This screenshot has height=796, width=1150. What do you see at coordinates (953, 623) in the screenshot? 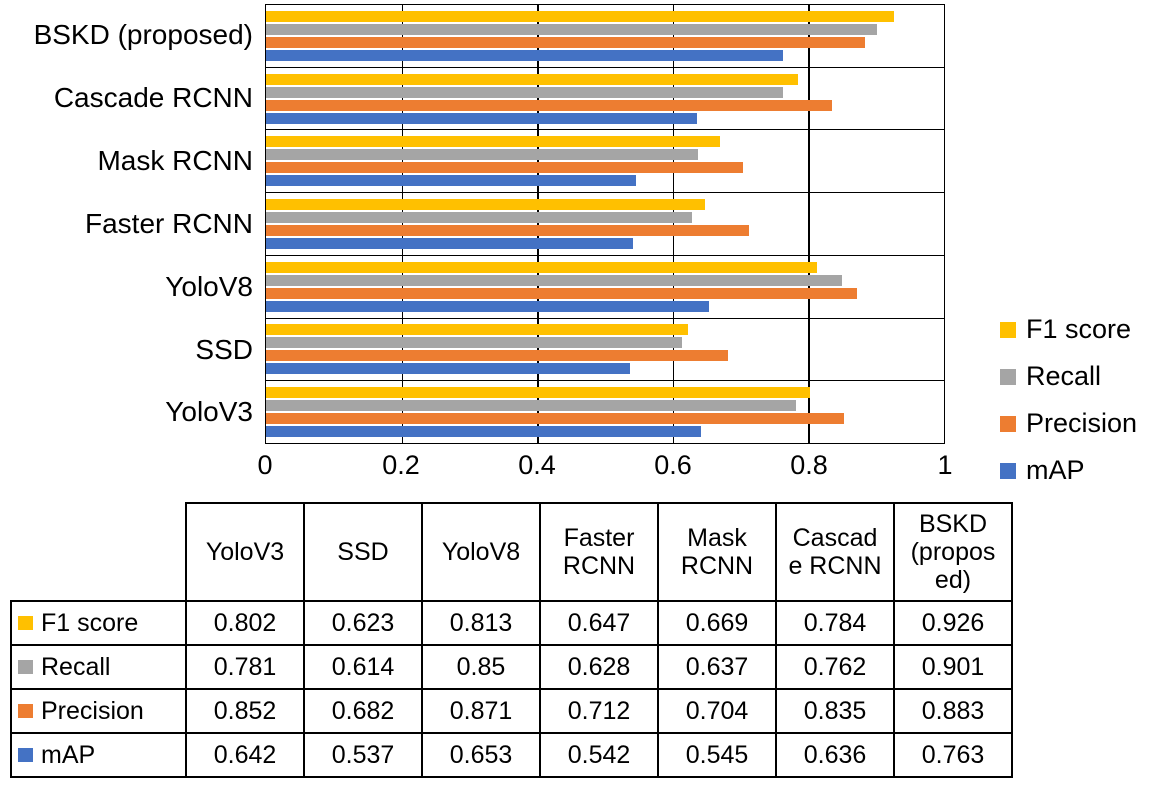
I see `table-value-cell: 0.926` at bounding box center [953, 623].